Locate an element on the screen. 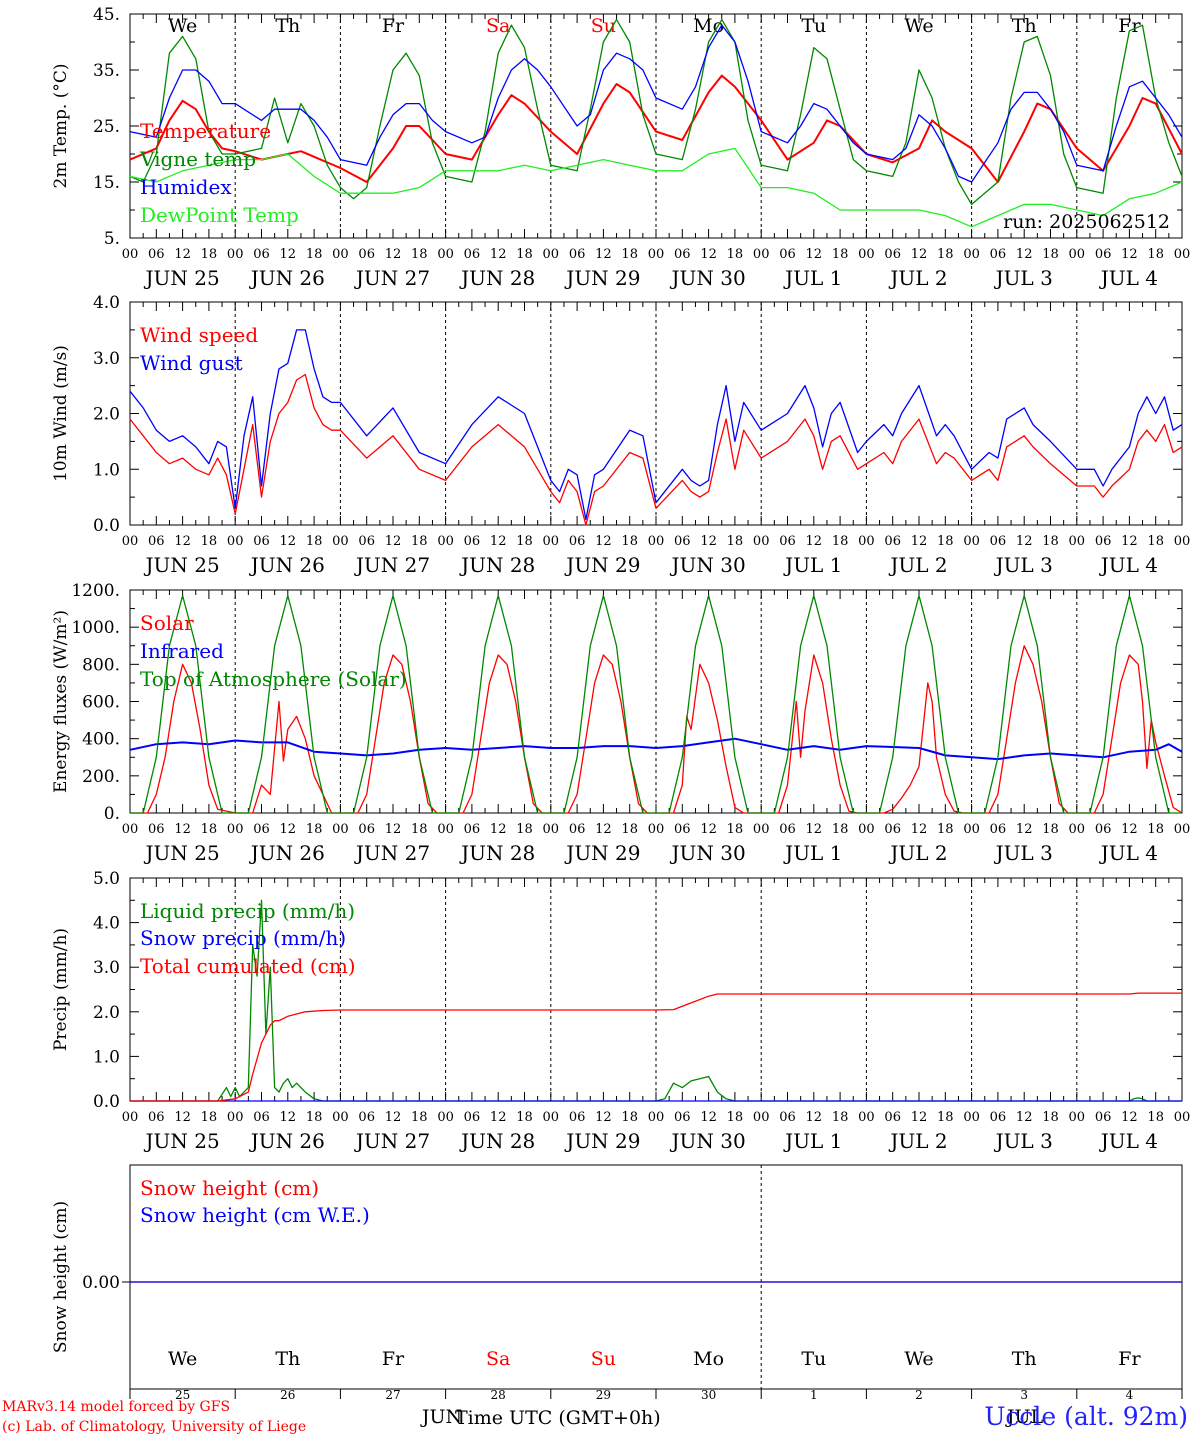  day-number: 4 is located at coordinates (1130, 1395).